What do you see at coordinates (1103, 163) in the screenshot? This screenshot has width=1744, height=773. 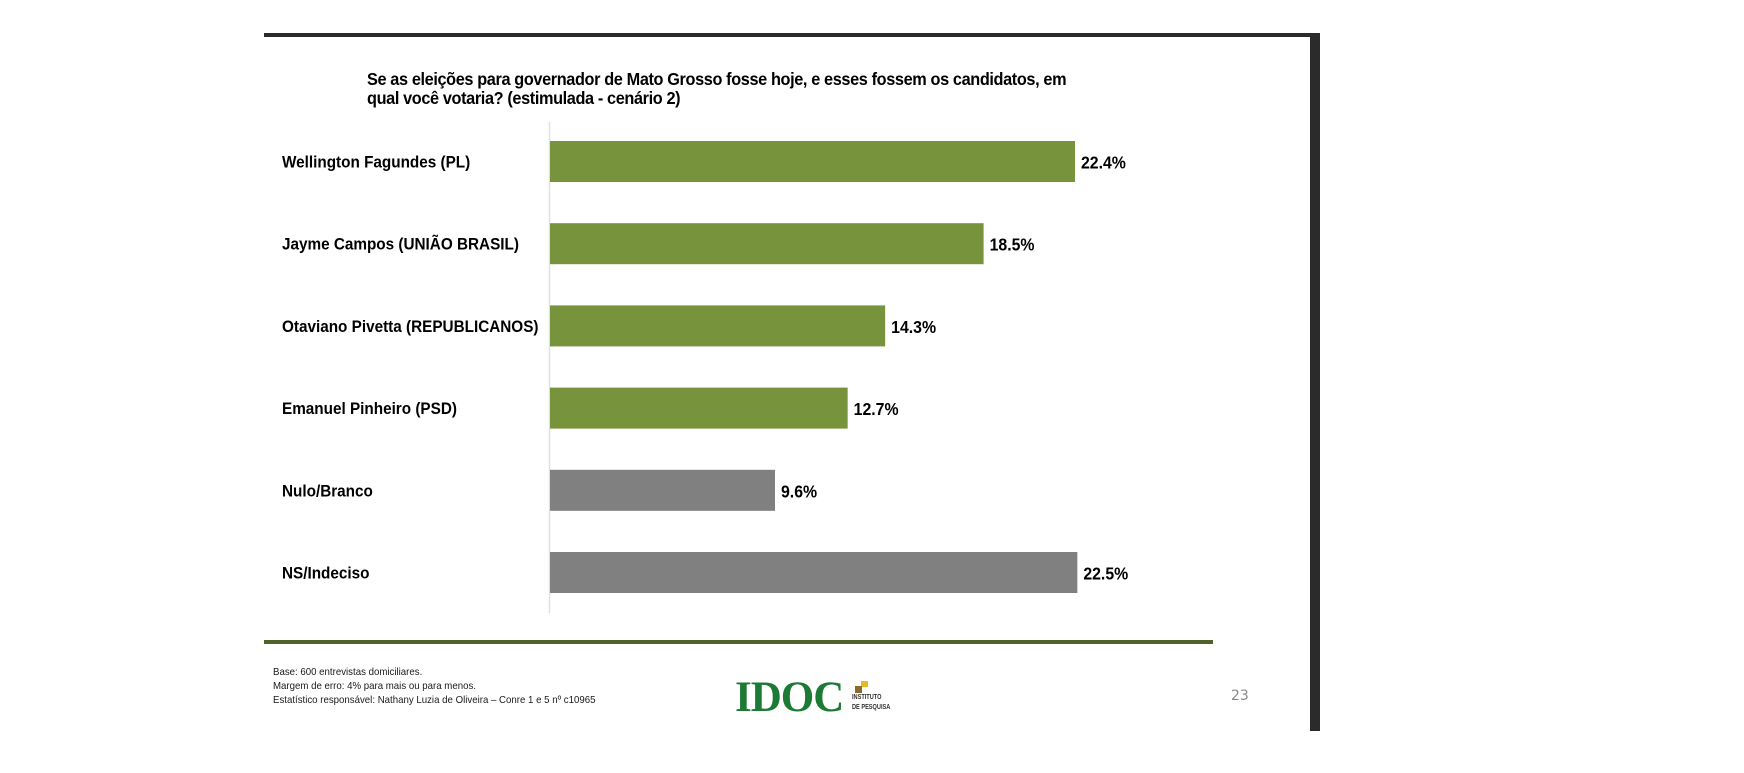 I see `value-label: 22.4%` at bounding box center [1103, 163].